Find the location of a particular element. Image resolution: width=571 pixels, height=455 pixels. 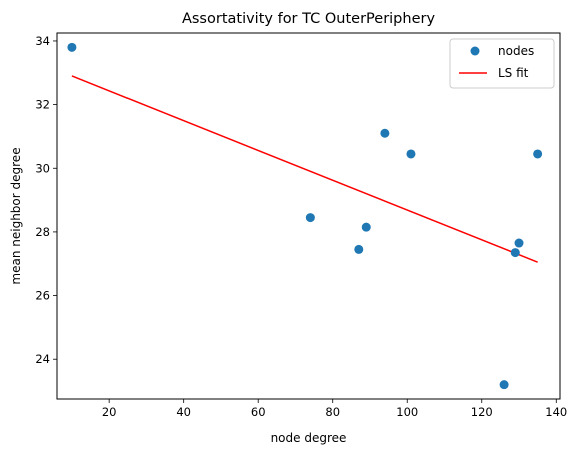

x-tick-label: 140 is located at coordinates (556, 412).